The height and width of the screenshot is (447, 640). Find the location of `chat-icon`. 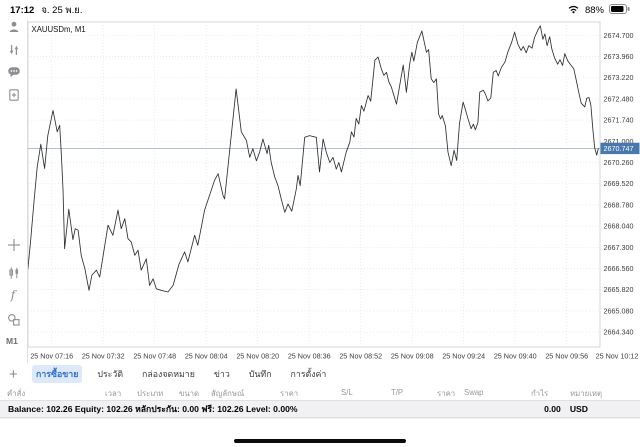

chat-icon is located at coordinates (14, 72).